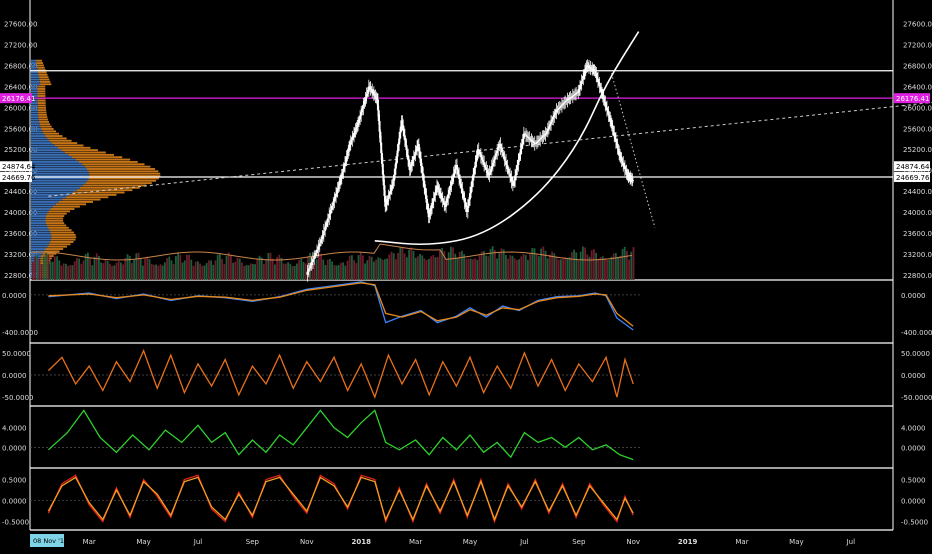 This screenshot has height=554, width=932. Describe the element at coordinates (917, 276) in the screenshot. I see `y-tick-right: 22800.00` at that location.